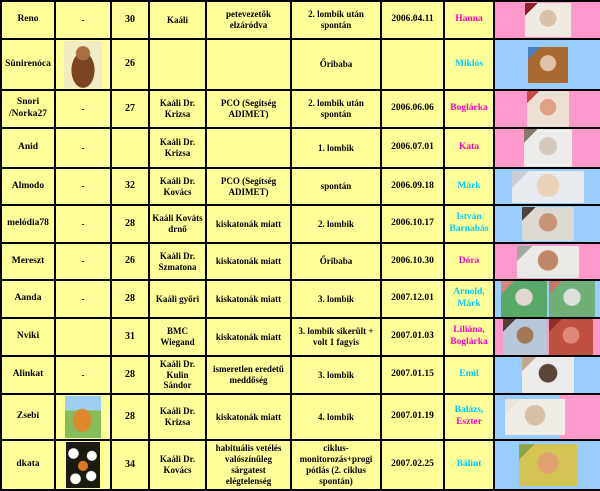 Image resolution: width=600 pixels, height=491 pixels. What do you see at coordinates (130, 148) in the screenshot?
I see `age-cell` at bounding box center [130, 148].